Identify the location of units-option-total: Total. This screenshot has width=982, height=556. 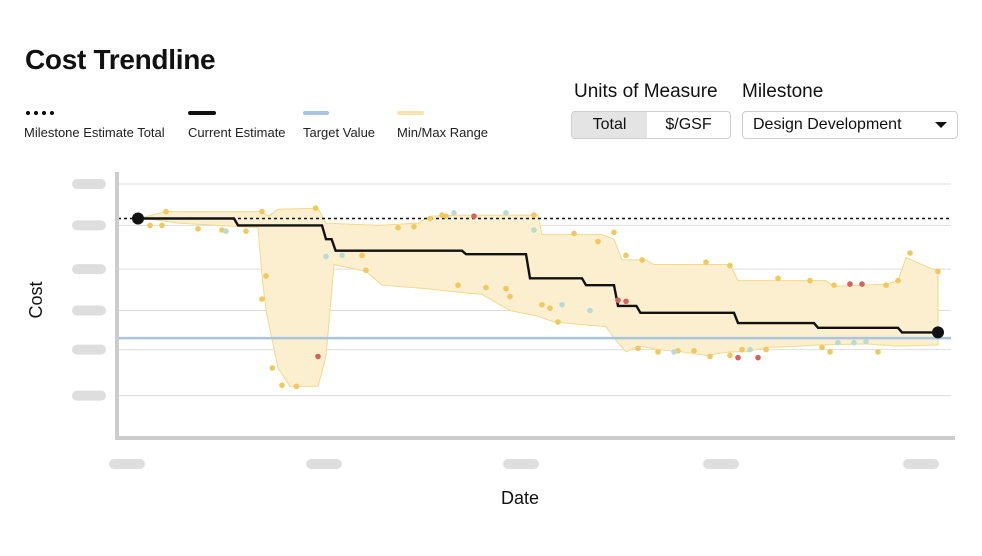
(609, 125).